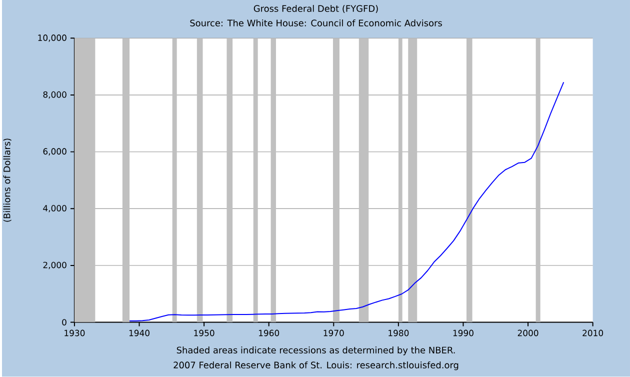 The image size is (630, 377). I want to click on x-tick-label: 1960, so click(269, 333).